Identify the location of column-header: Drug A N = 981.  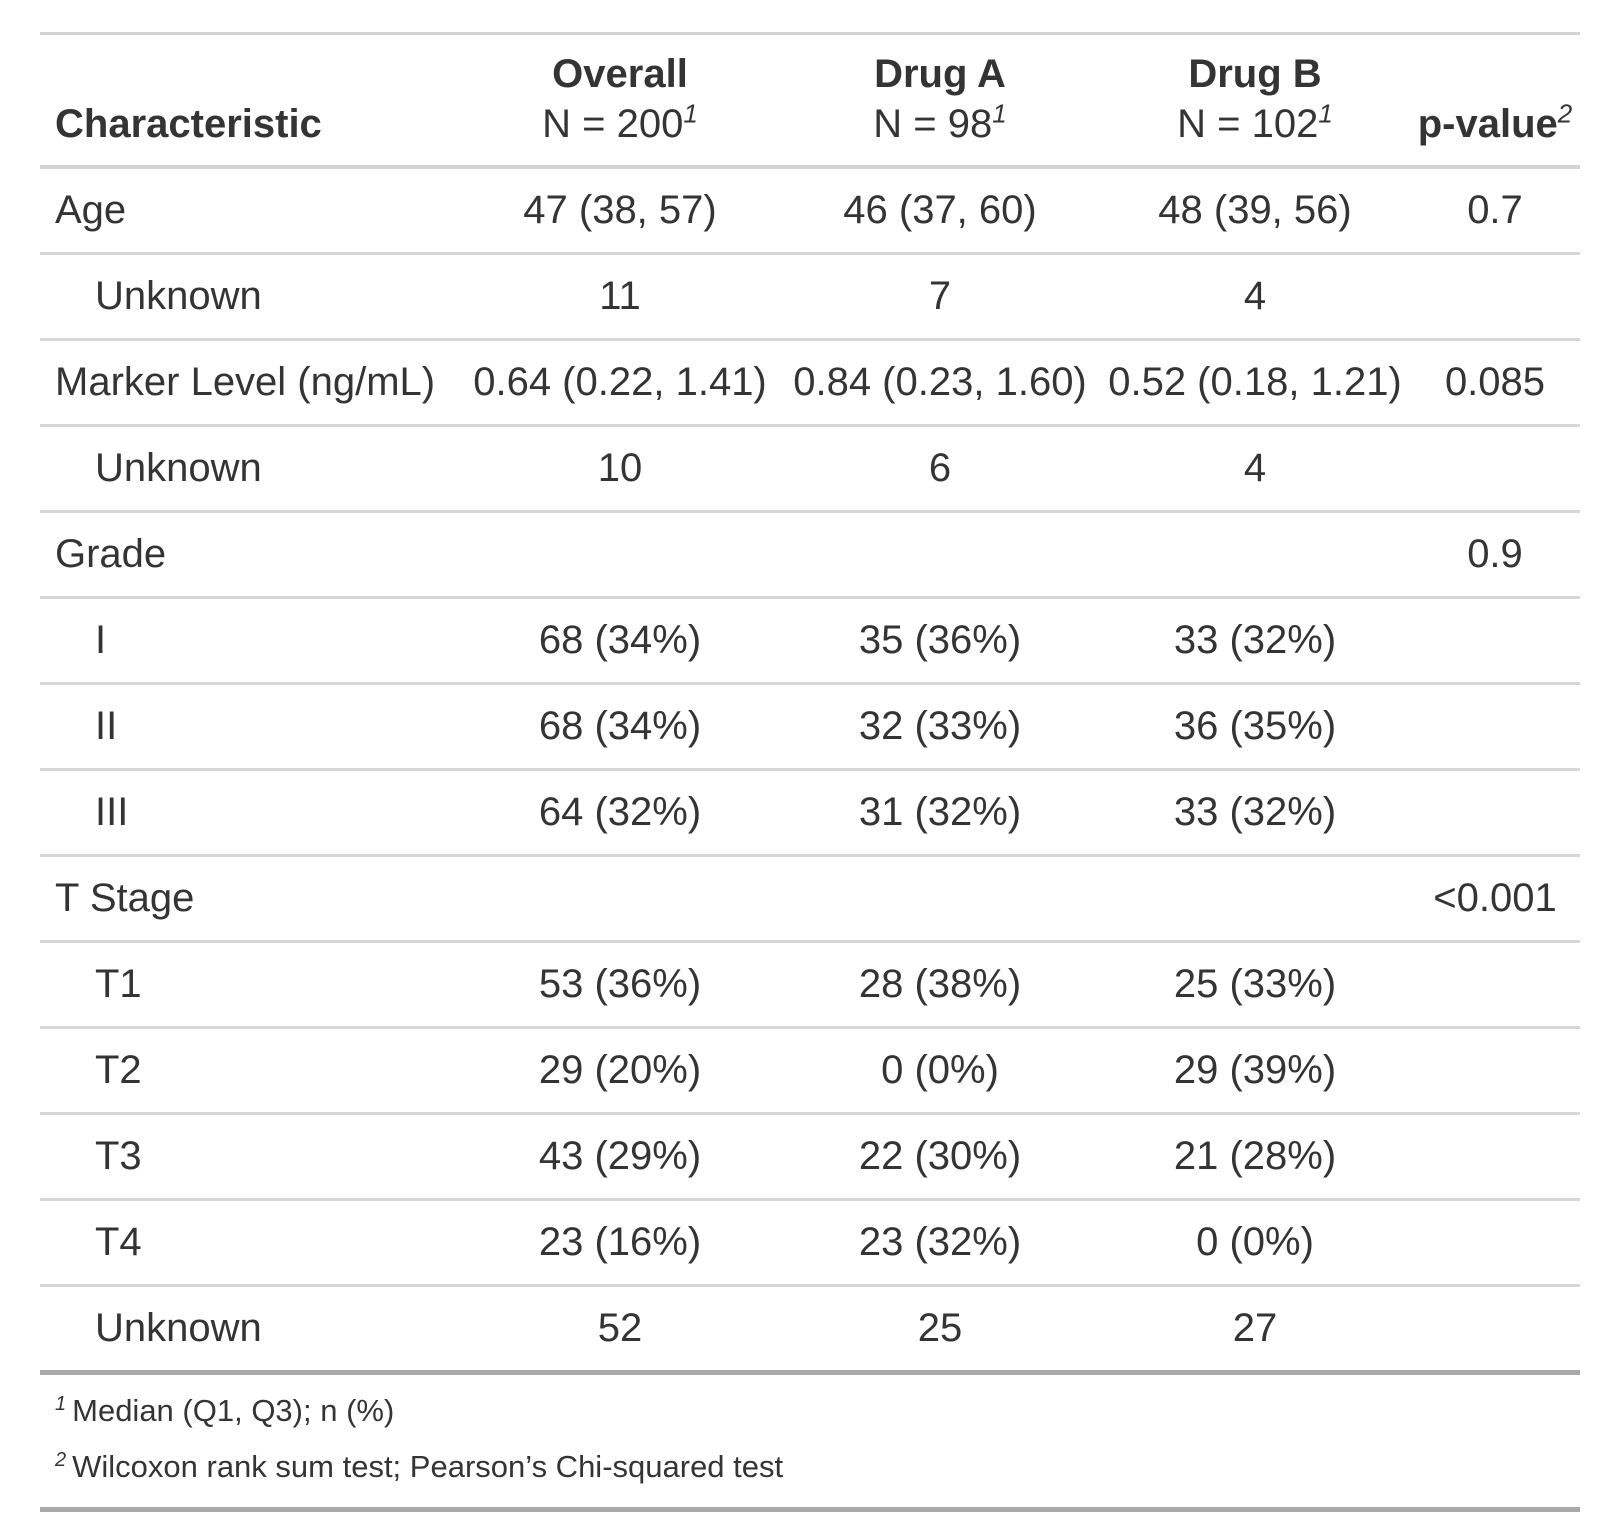
(940, 100).